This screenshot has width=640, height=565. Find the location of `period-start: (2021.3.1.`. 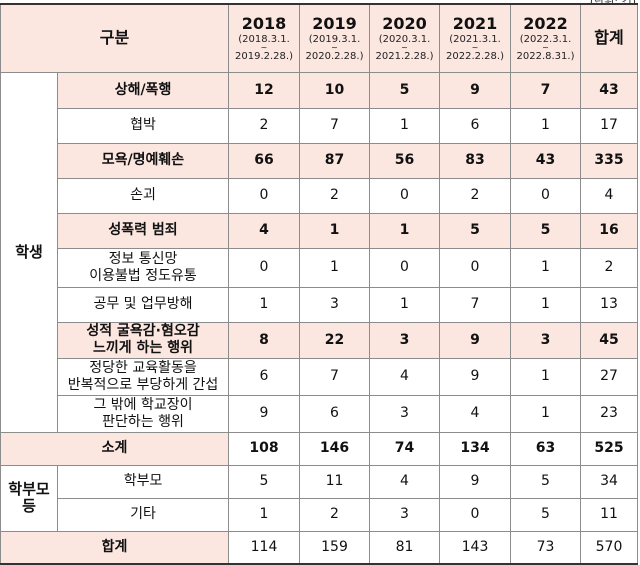

period-start: (2021.3.1. is located at coordinates (475, 40).